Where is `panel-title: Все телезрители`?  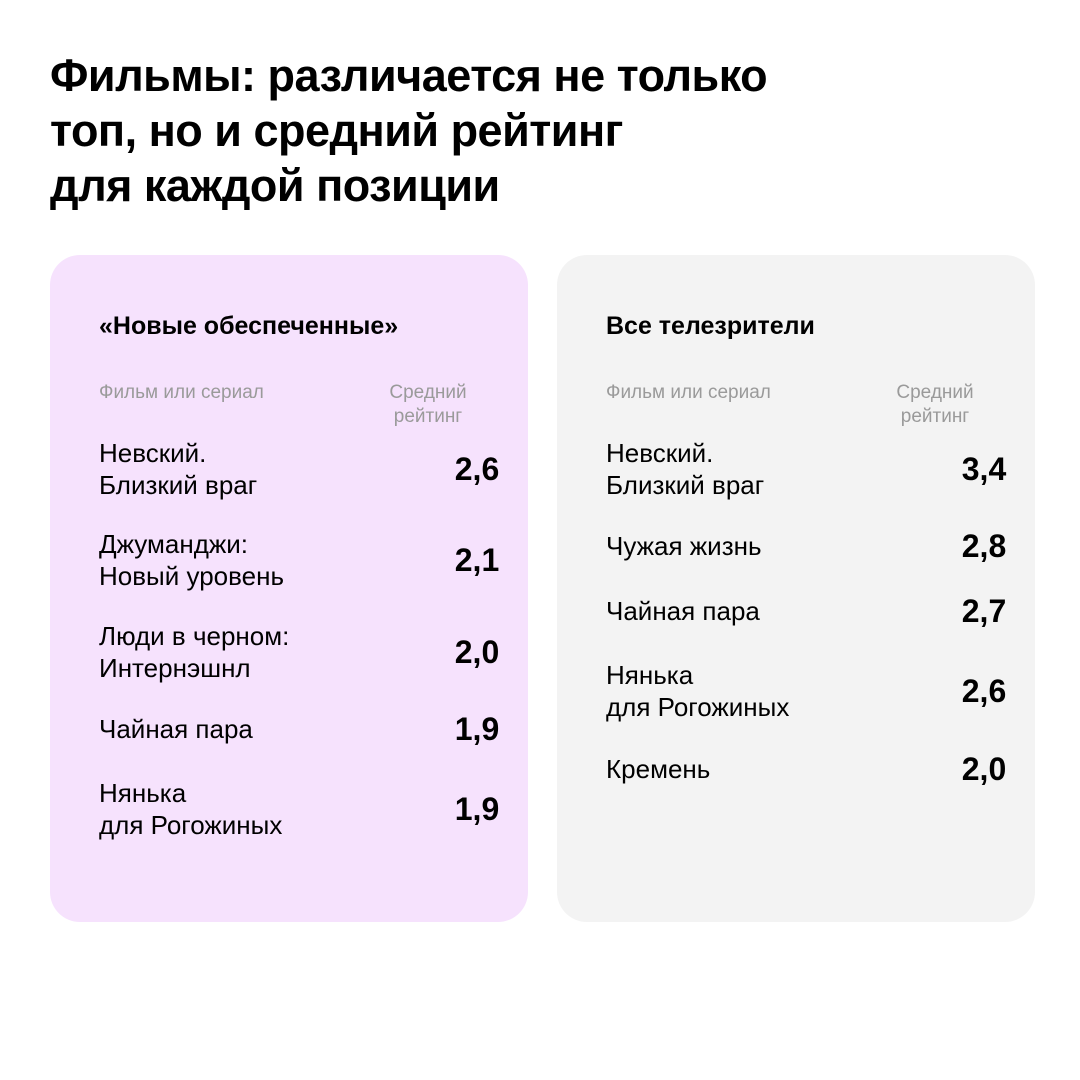
panel-title: Все телезрители is located at coordinates (710, 326).